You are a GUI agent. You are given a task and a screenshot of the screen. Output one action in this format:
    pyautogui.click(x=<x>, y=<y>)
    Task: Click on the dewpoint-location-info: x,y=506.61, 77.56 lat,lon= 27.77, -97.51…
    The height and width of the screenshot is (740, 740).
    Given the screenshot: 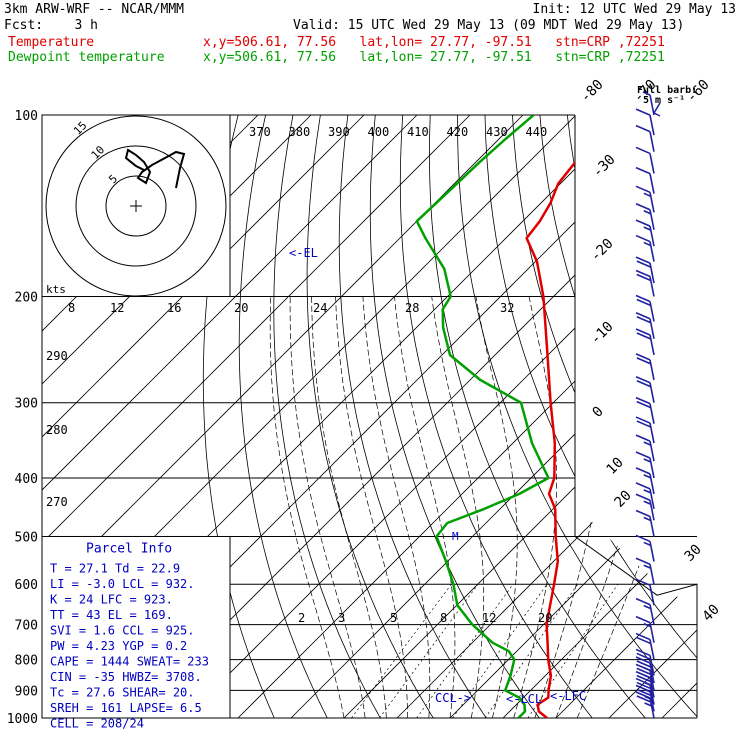 What is the action you would take?
    pyautogui.click(x=434, y=57)
    